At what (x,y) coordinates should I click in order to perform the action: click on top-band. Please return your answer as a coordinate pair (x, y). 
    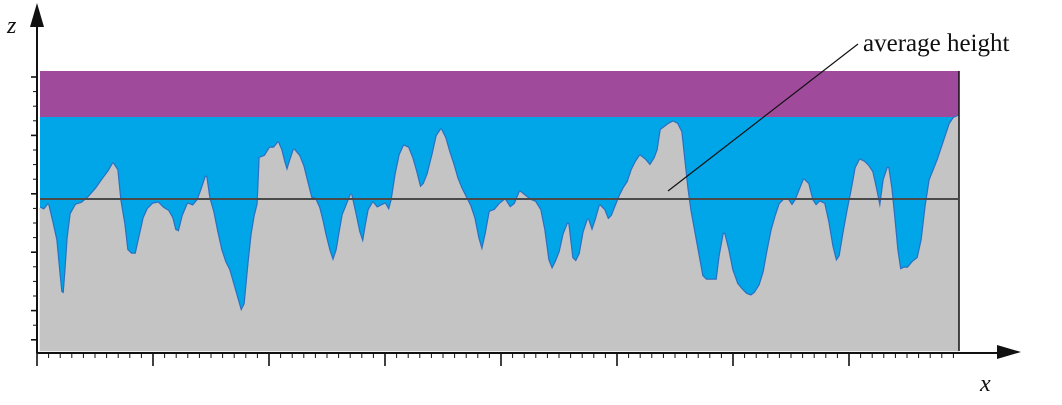
    Looking at the image, I should click on (499, 94).